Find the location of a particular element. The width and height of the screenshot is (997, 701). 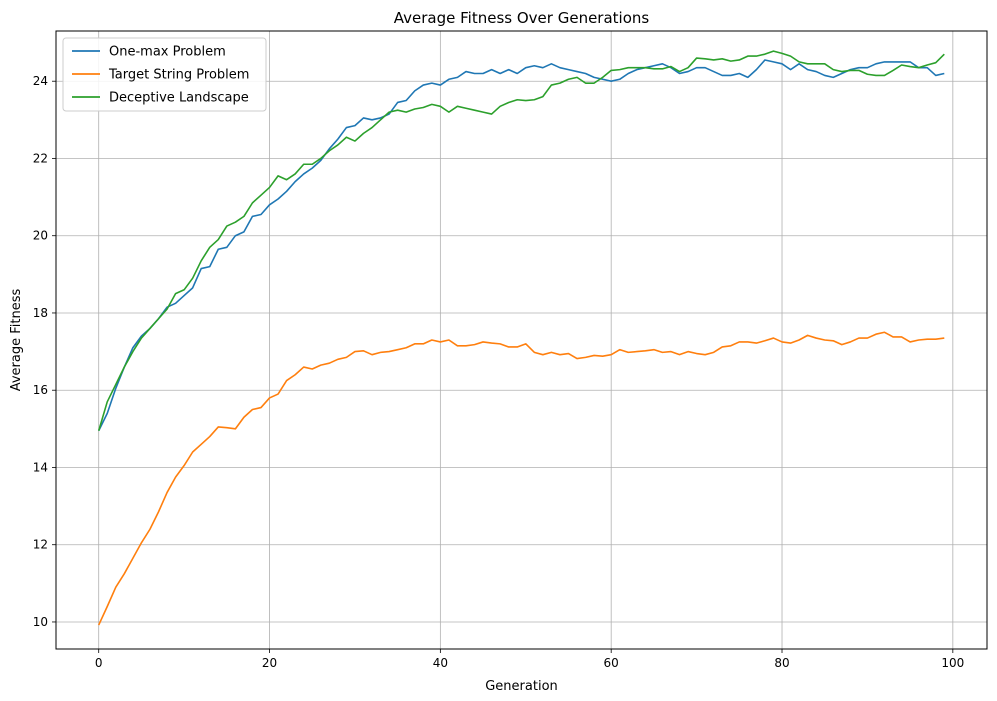

legend-box is located at coordinates (164, 74).